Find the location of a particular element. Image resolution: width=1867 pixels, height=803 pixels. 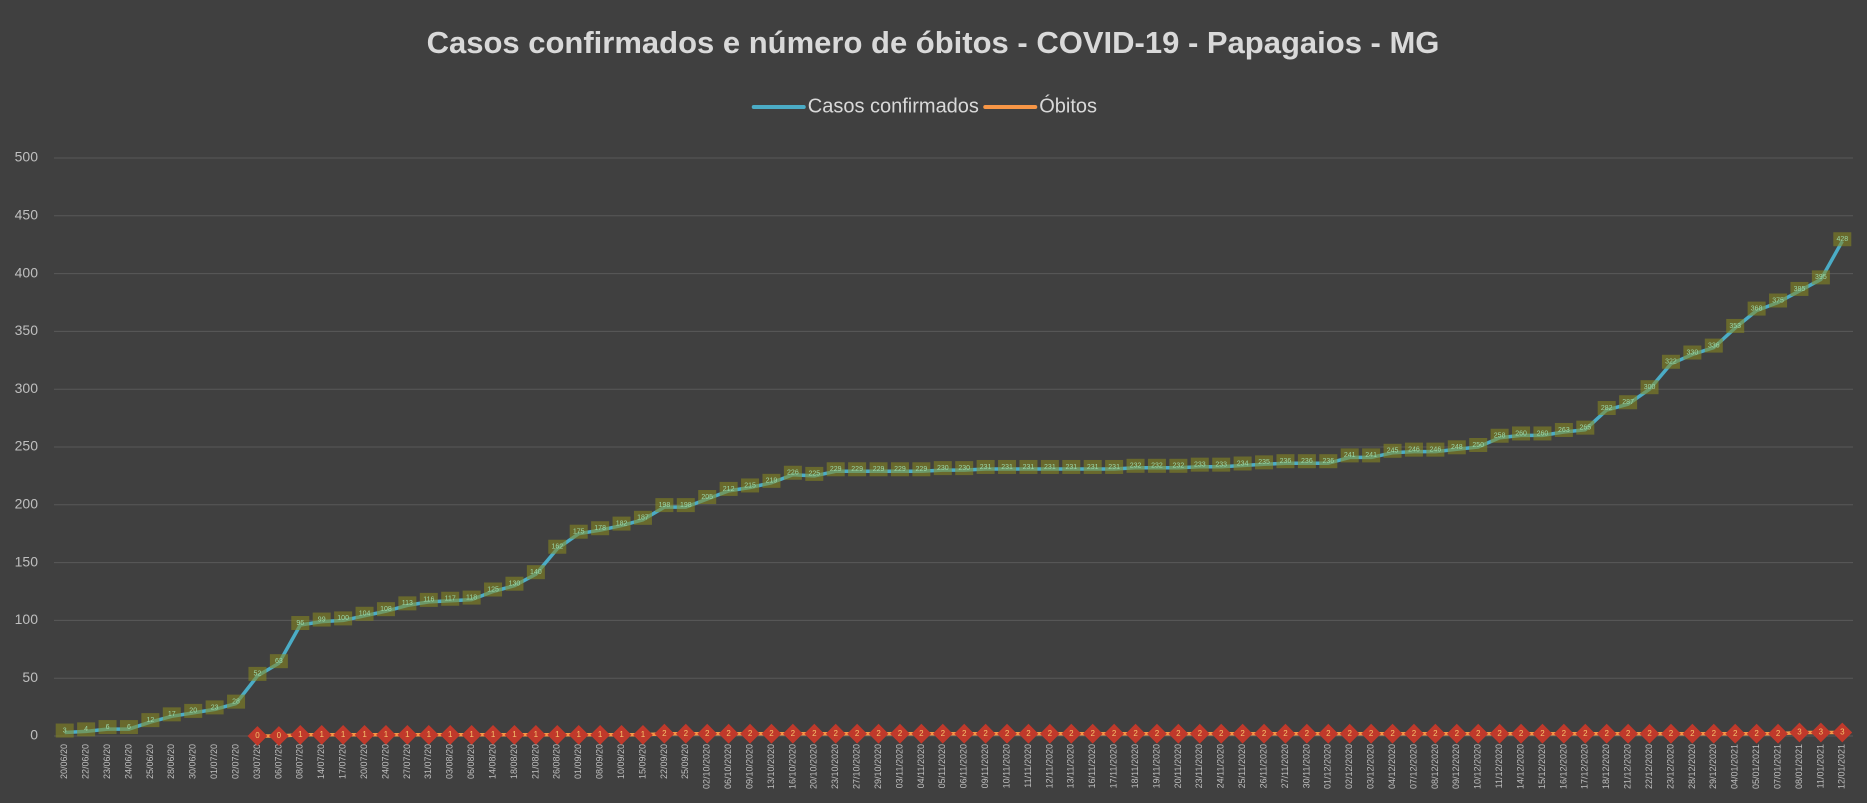

data-label: 322 is located at coordinates (1671, 362).